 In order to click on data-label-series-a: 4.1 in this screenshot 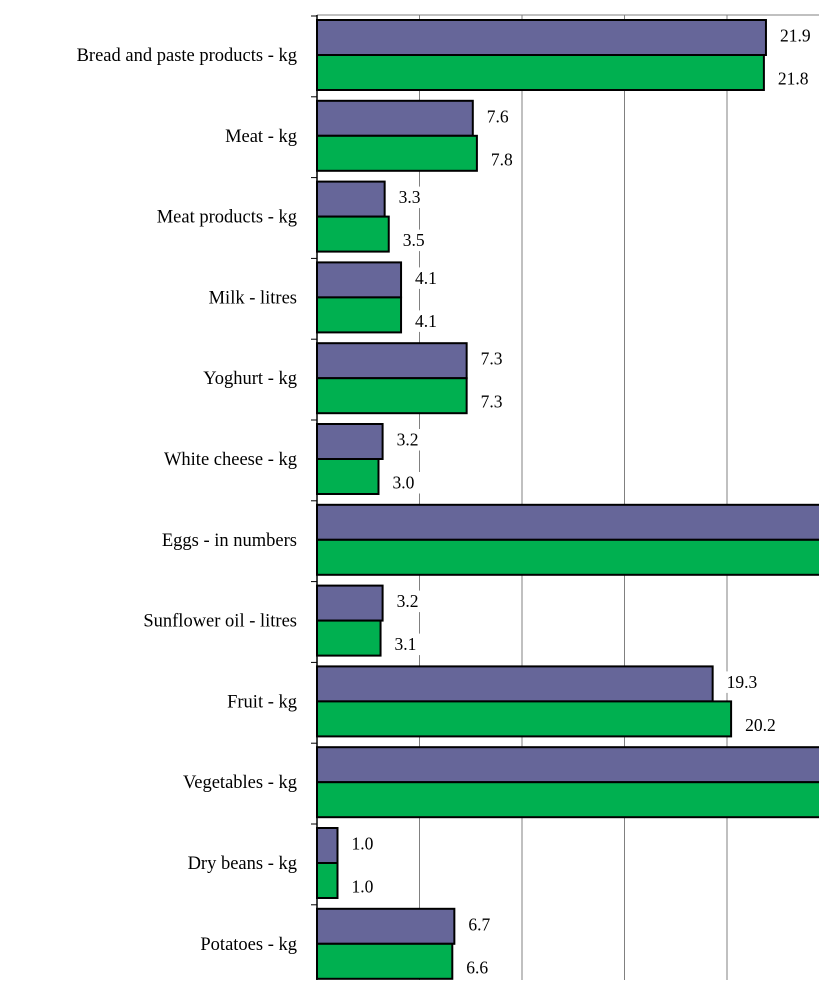, I will do `click(426, 278)`.